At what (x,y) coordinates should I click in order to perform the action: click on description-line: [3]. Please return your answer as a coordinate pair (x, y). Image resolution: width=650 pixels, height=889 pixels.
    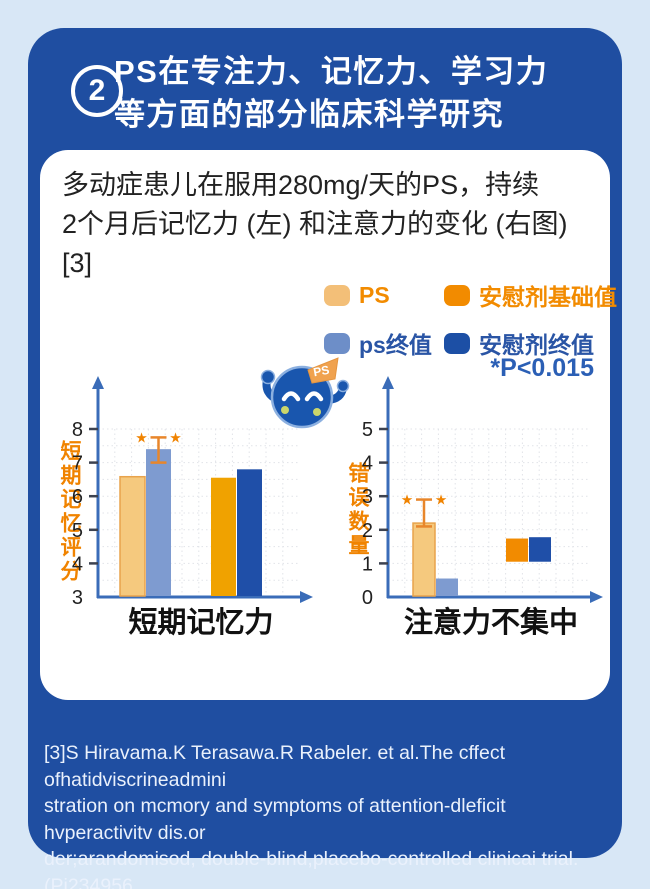
    Looking at the image, I should click on (77, 263).